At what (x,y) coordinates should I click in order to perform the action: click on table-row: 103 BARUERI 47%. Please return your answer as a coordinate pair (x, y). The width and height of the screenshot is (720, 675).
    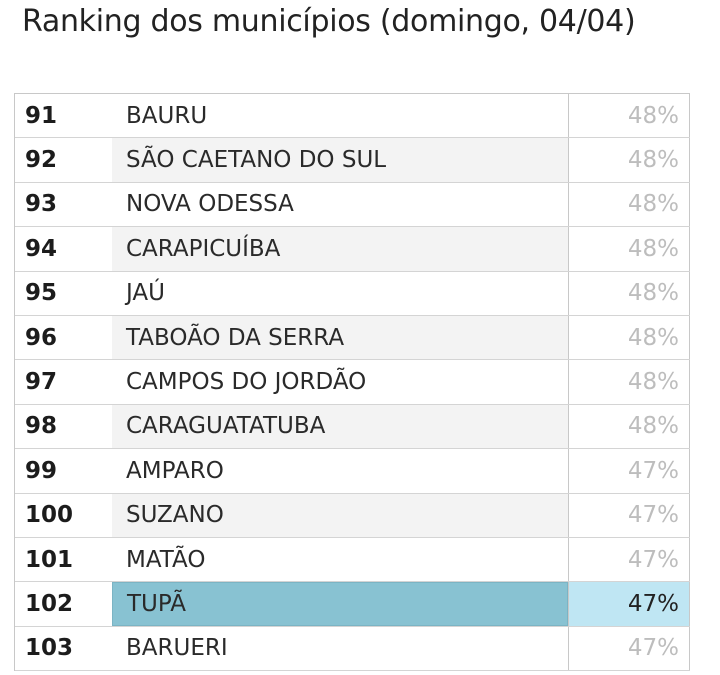
    Looking at the image, I should click on (352, 649).